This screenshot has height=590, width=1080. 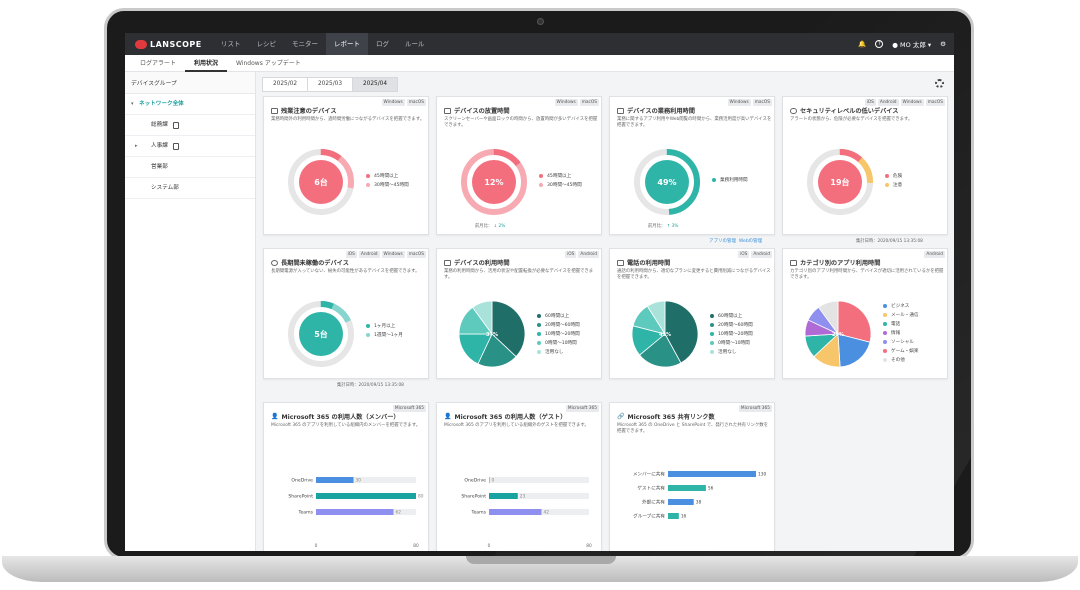 What do you see at coordinates (558, 351) in the screenshot?
I see `legend-item: 活用なし` at bounding box center [558, 351].